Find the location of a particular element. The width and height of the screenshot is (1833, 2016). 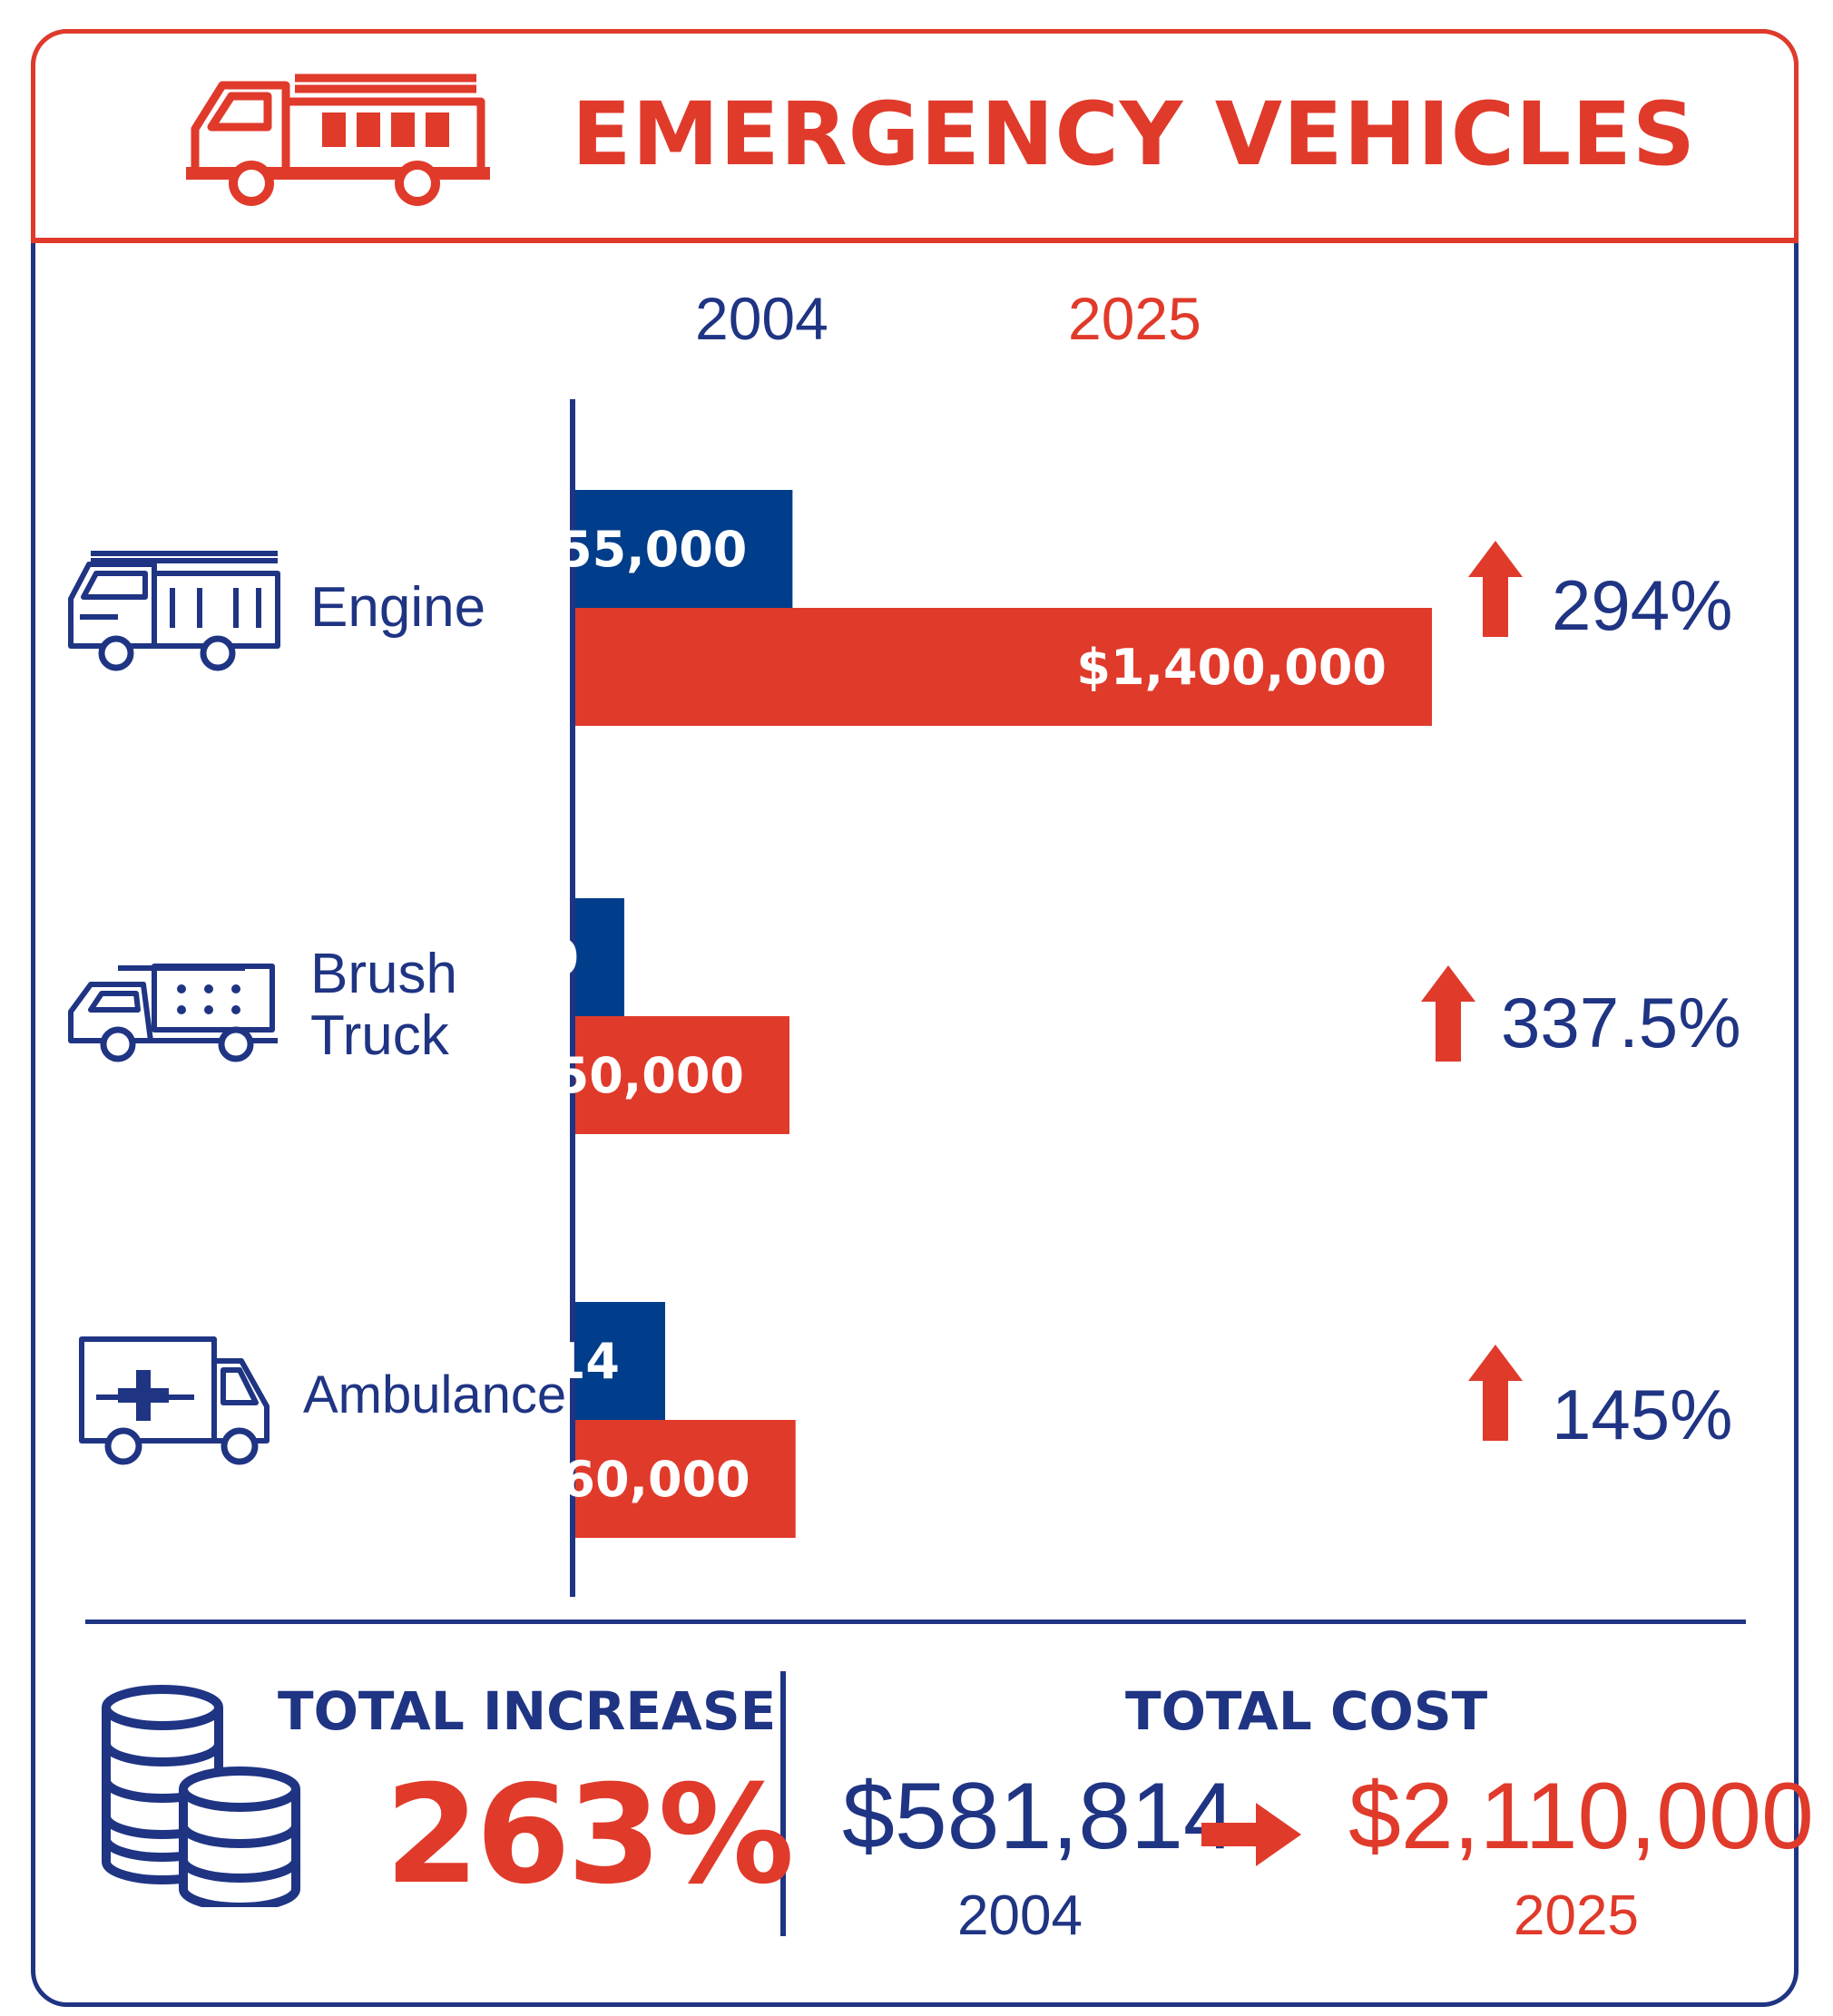

legend-2004: 2004 is located at coordinates (761, 319).